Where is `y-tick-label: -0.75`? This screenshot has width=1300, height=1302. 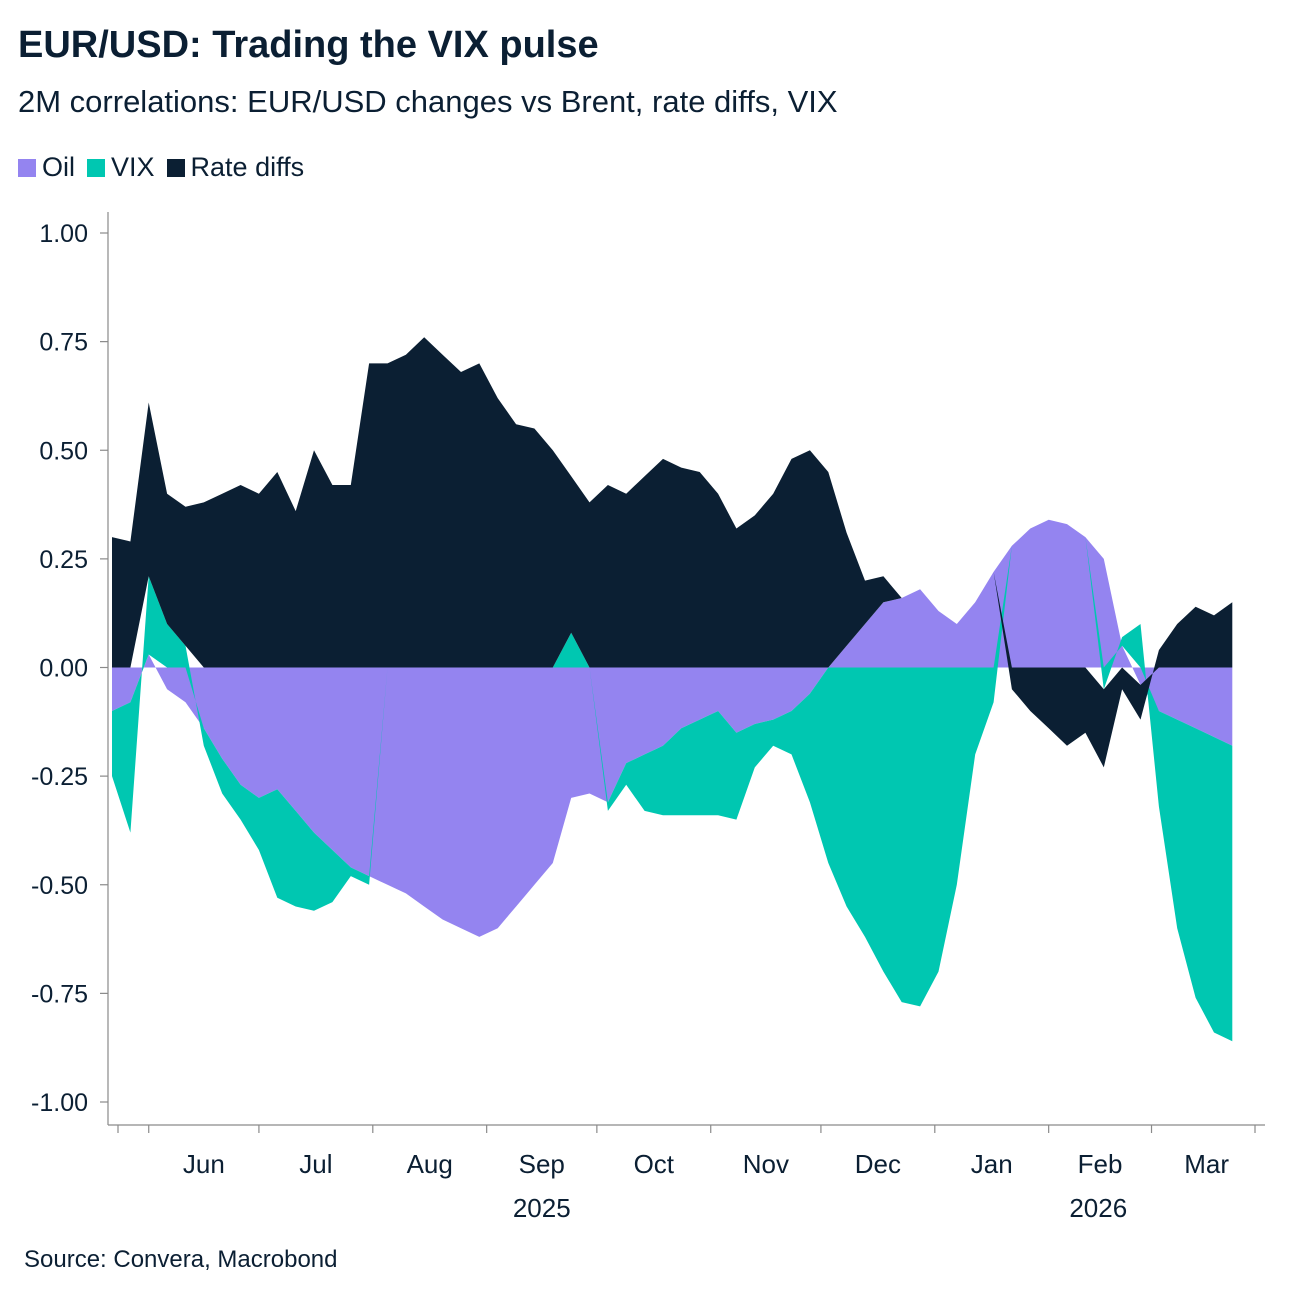
y-tick-label: -0.75 is located at coordinates (59, 994).